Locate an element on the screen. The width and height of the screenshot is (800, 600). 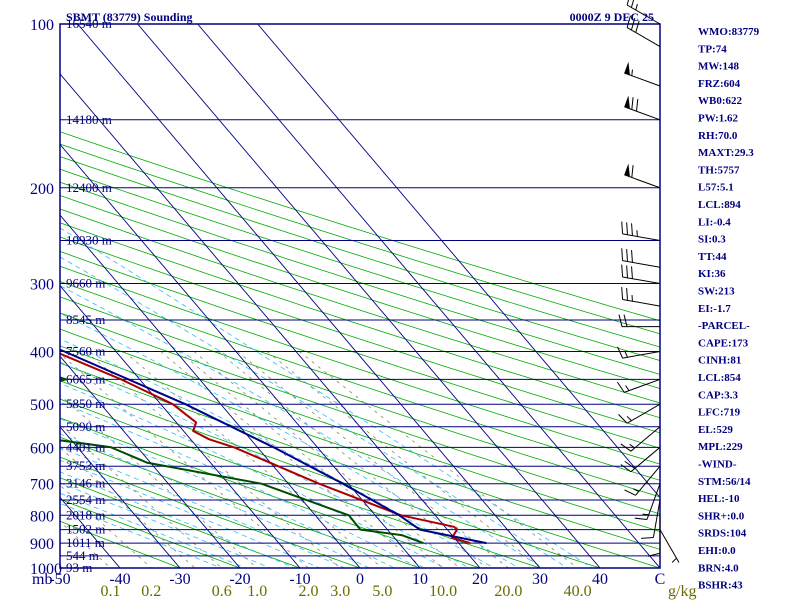
temperature-tick-label: C is located at coordinates (660, 579).